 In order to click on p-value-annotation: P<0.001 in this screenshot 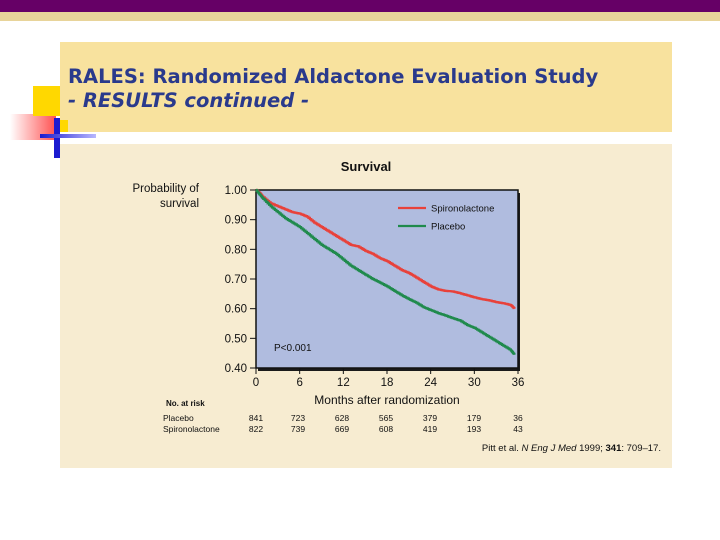, I will do `click(293, 348)`.